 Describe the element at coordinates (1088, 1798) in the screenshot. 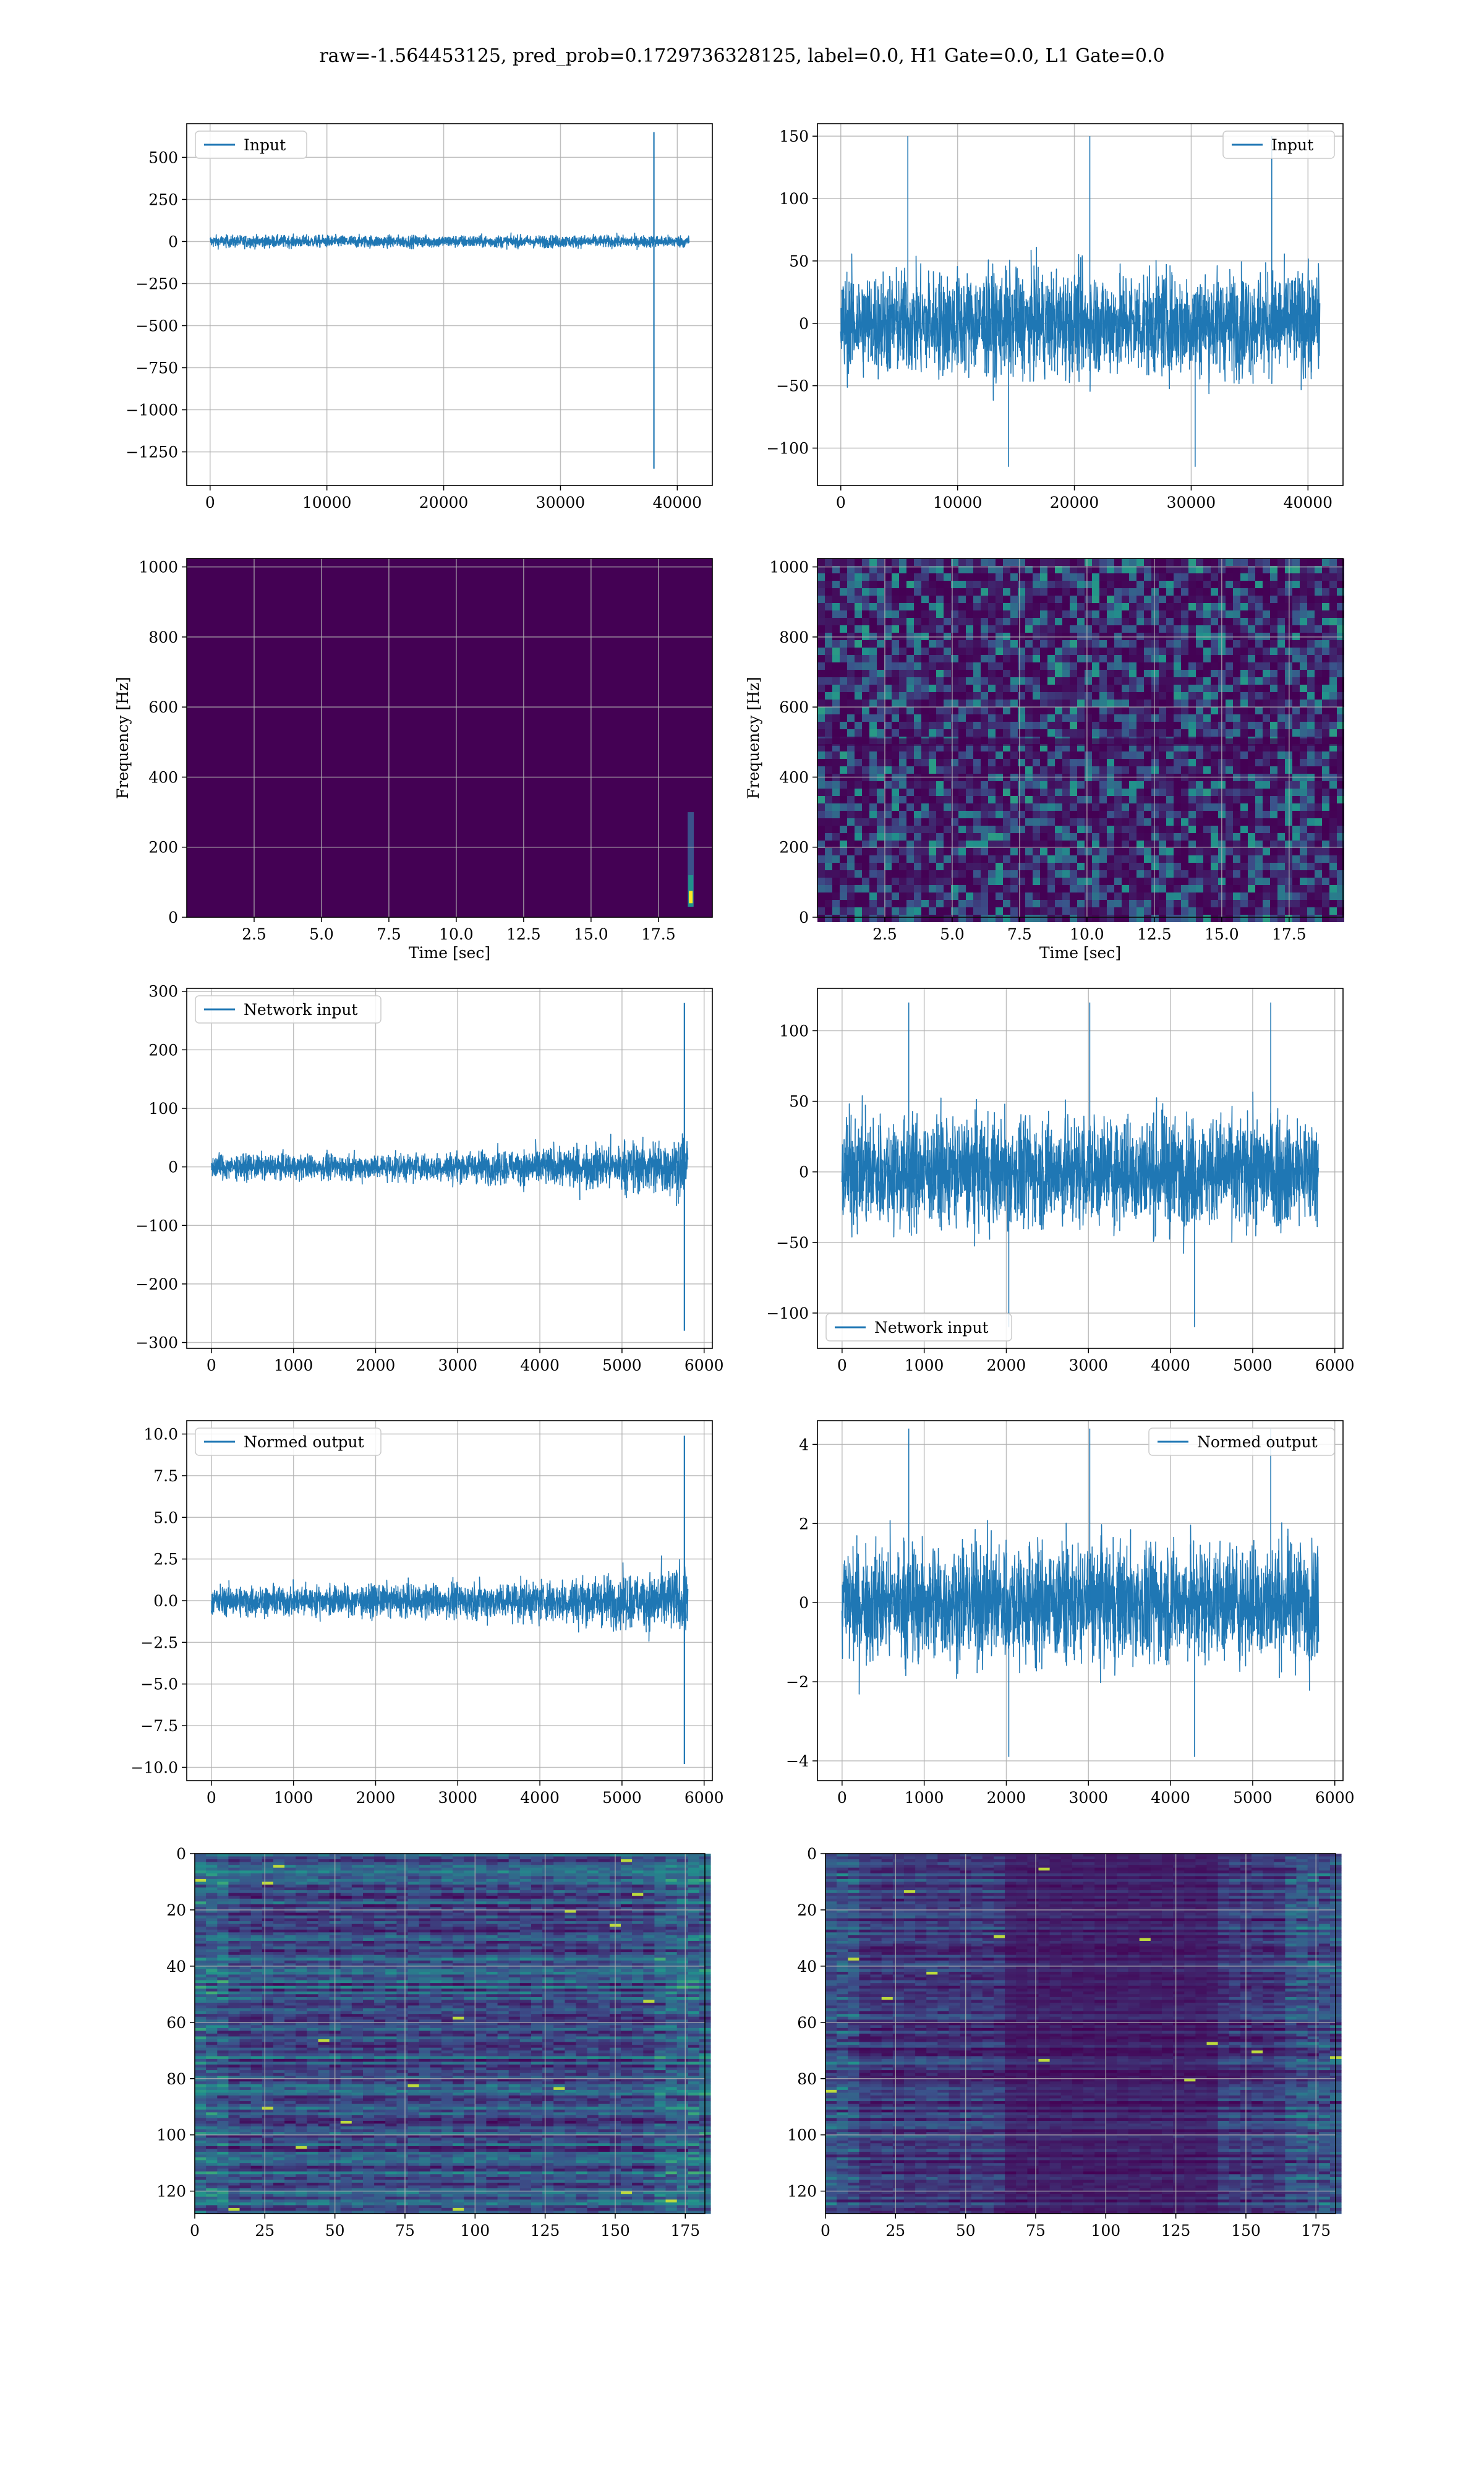

I see `x-tick-label: 3000` at that location.